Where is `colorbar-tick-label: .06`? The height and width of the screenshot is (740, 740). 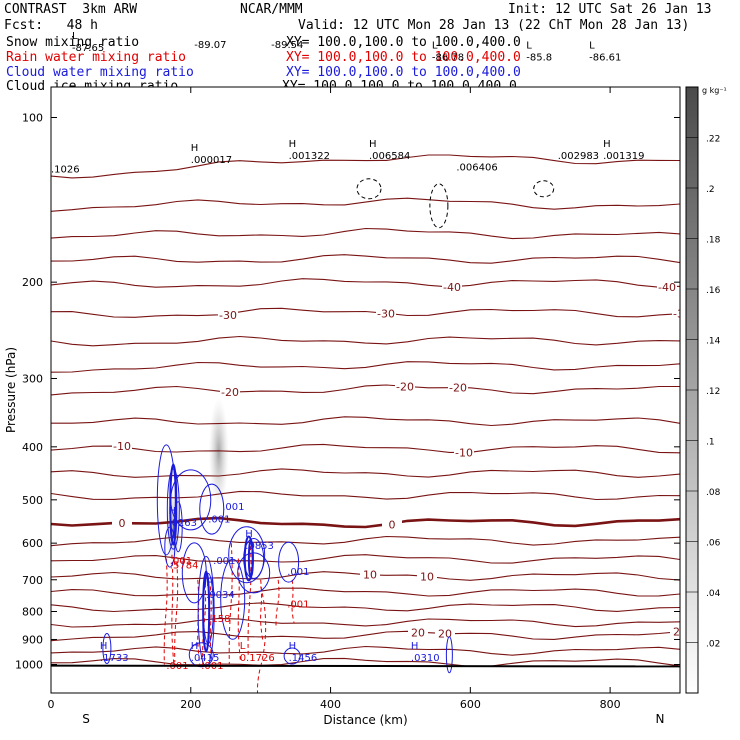
colorbar-tick-label: .06 is located at coordinates (713, 544).